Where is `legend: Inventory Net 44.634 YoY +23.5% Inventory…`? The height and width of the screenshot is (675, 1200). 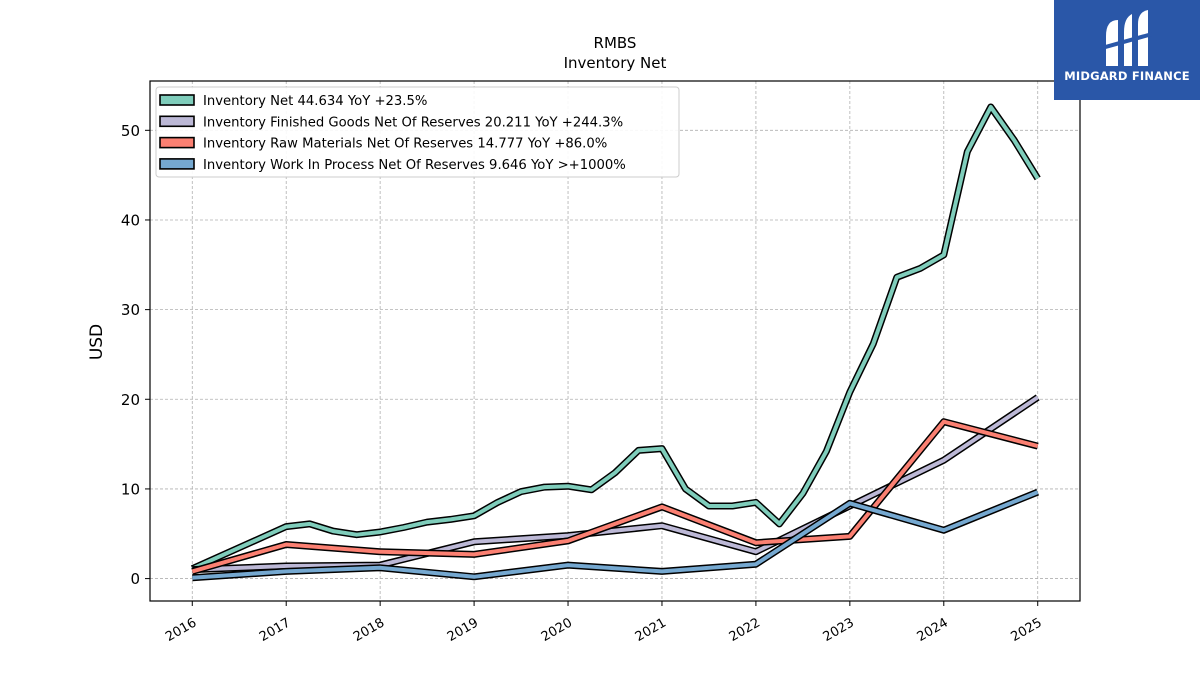 legend: Inventory Net 44.634 YoY +23.5% Inventory… is located at coordinates (417, 132).